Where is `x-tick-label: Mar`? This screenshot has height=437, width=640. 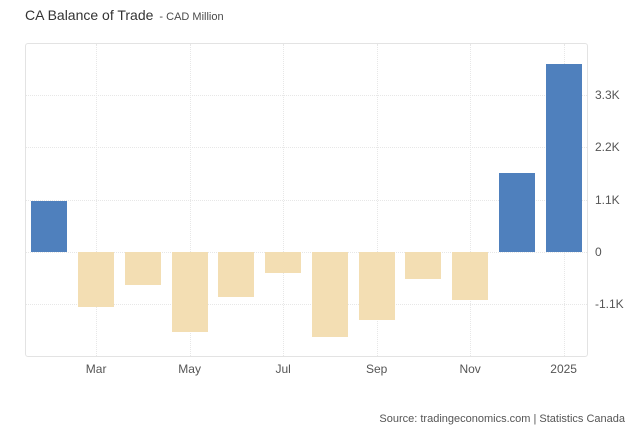
x-tick-label: Mar is located at coordinates (96, 369).